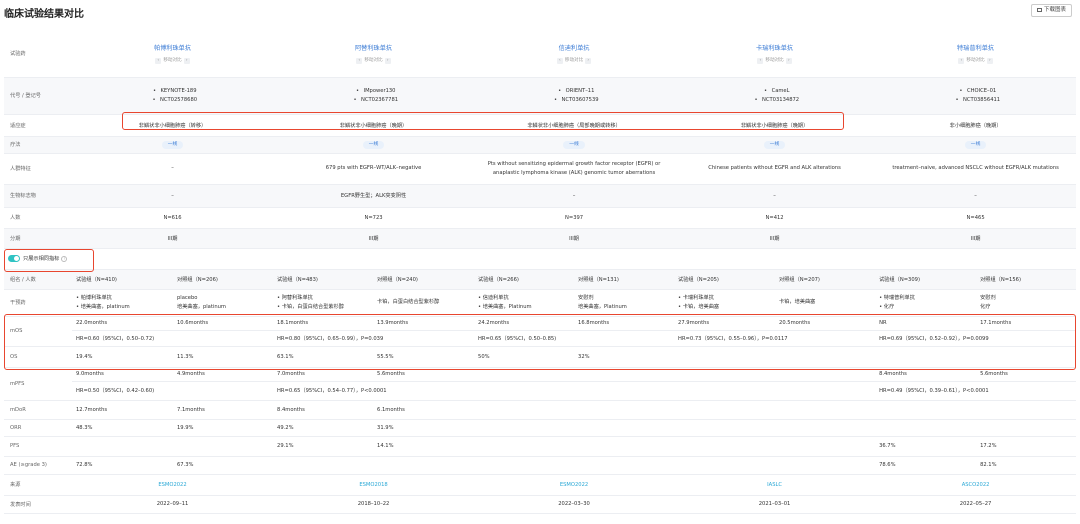  What do you see at coordinates (540, 145) in the screenshot?
I see `row-therapy: 疗法 一线 一线 一线 一线 一线` at bounding box center [540, 145].